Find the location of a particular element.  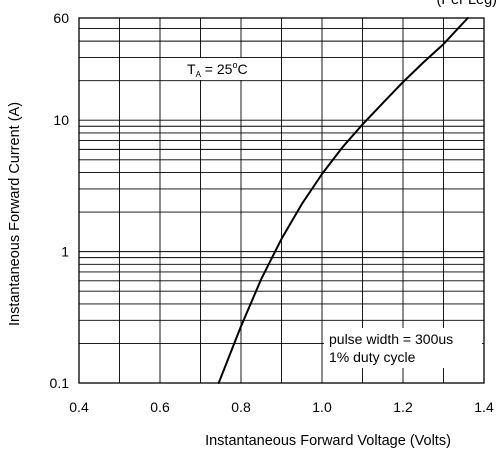

x-tick-label: 0.4 is located at coordinates (79, 407).